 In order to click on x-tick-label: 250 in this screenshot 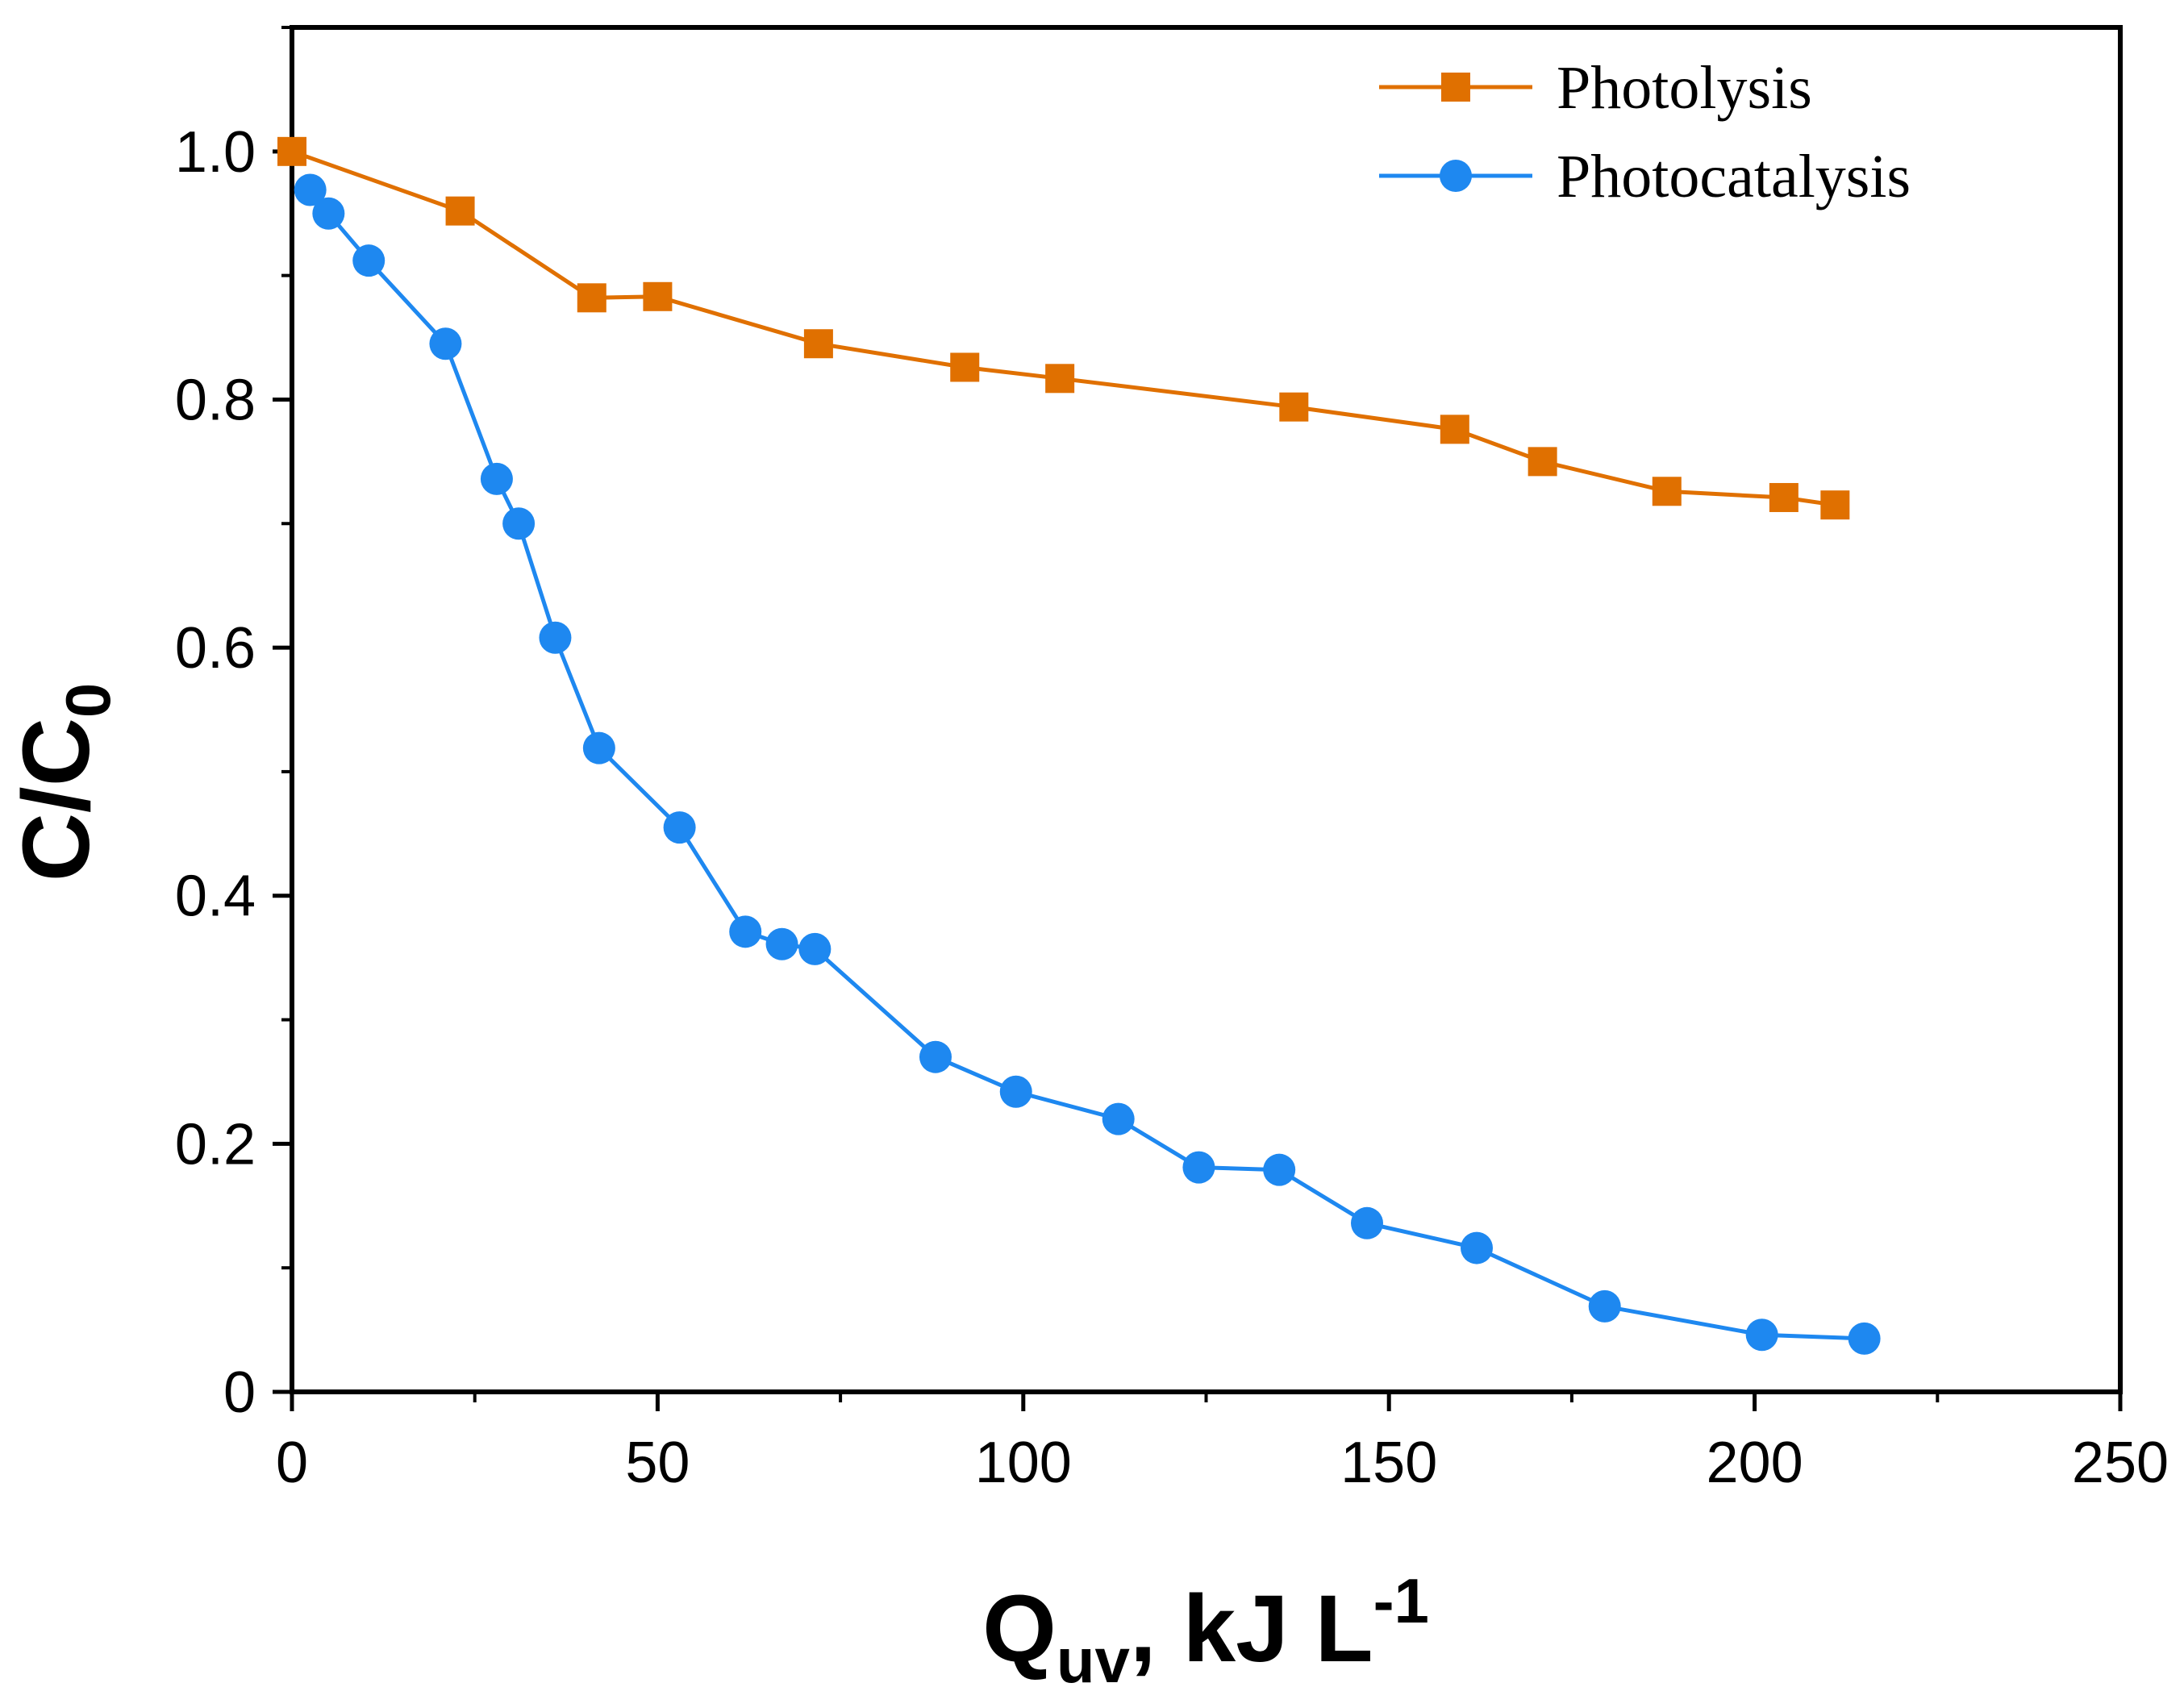, I will do `click(2120, 1463)`.